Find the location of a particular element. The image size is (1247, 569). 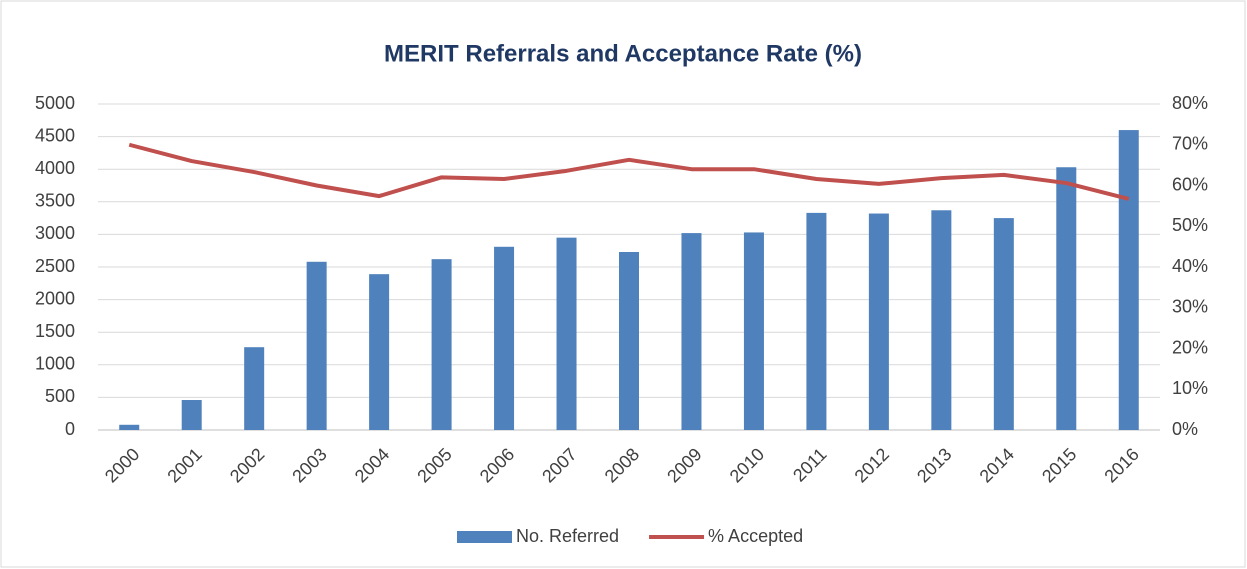

y-tick-label: 0 is located at coordinates (70, 429).